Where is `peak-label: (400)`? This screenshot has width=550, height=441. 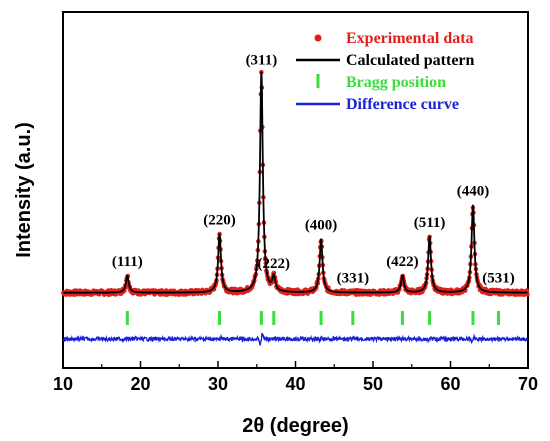
peak-label: (400) is located at coordinates (321, 226).